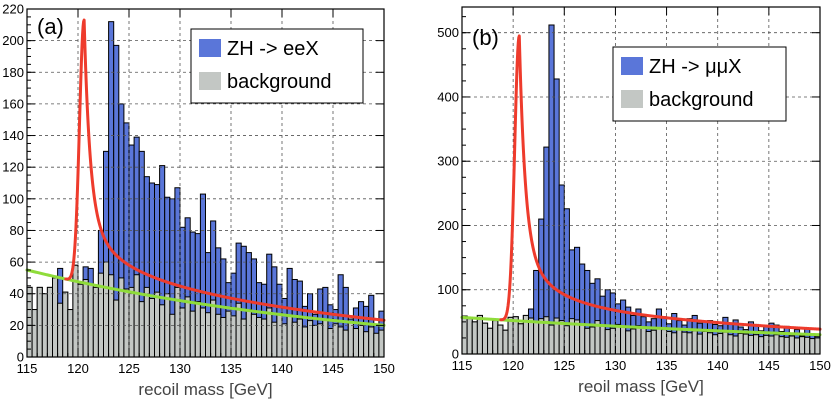  What do you see at coordinates (27, 368) in the screenshot?
I see `x-tick-label: 115` at bounding box center [27, 368].